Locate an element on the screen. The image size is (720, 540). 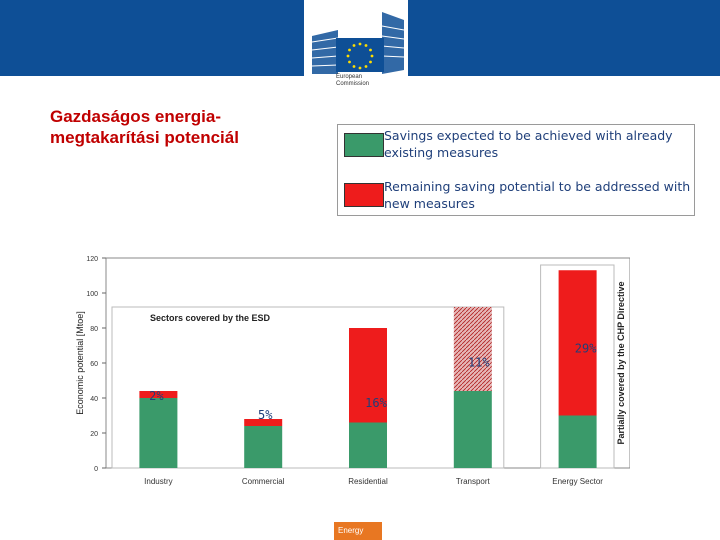
x-tick-label: Residential is located at coordinates (368, 481).